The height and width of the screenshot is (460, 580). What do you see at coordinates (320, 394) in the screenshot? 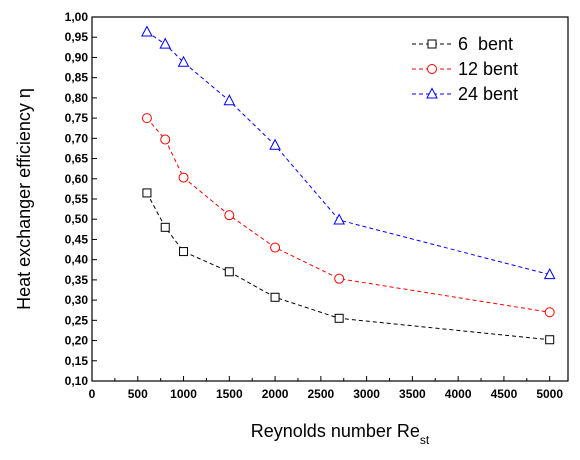
I see `x-tick-label: 2500` at bounding box center [320, 394].